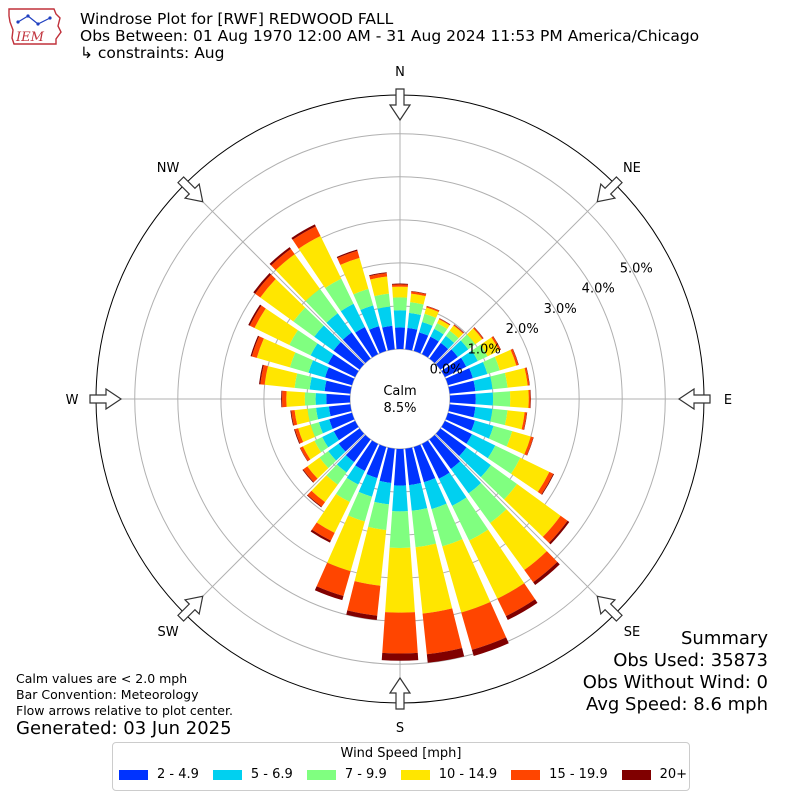 The width and height of the screenshot is (800, 800). What do you see at coordinates (468, 774) in the screenshot?
I see `legend-label-3: 10 - 14.9` at bounding box center [468, 774].